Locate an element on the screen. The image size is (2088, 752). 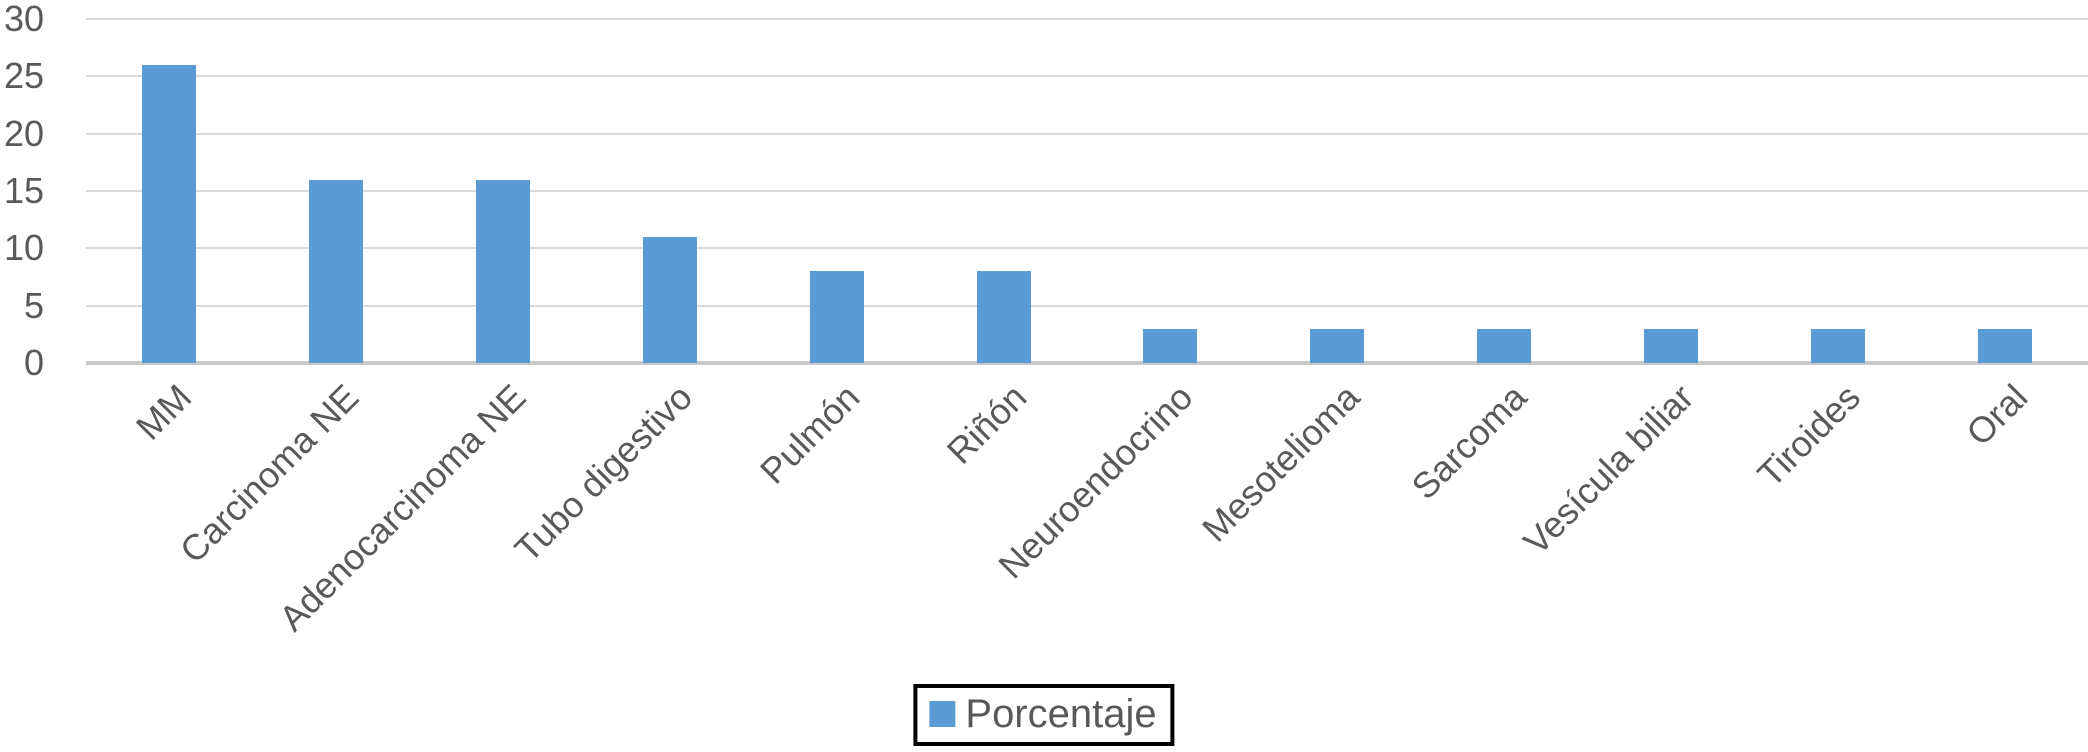
x-axis-category-label: Tiroides is located at coordinates (1808, 435).